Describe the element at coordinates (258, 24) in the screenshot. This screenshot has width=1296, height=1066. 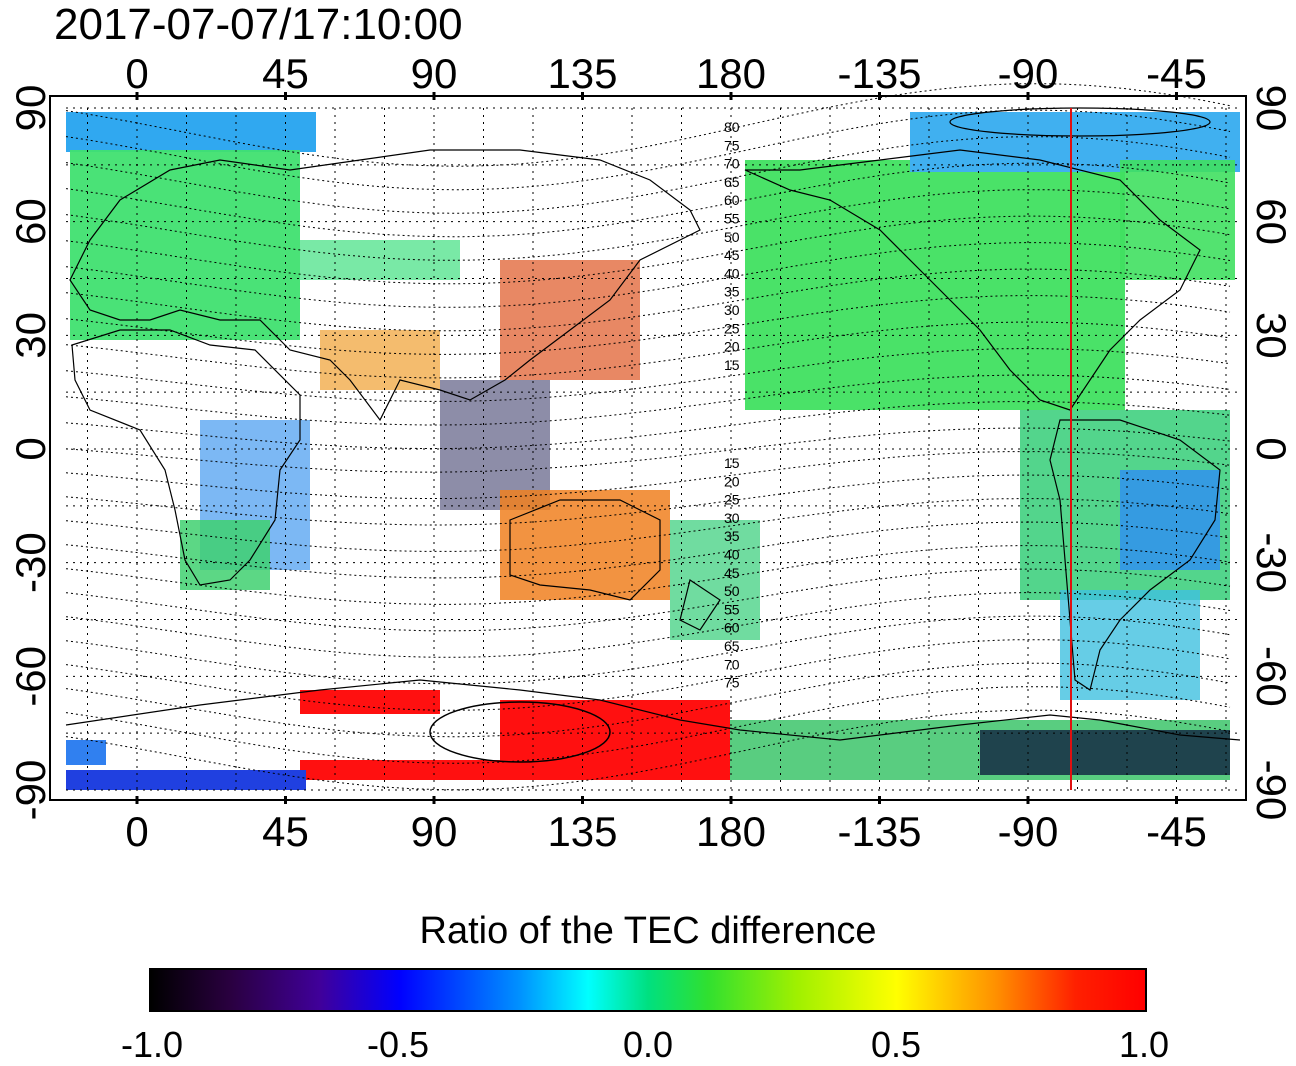
I see `timestamp: 2017-07-07/17:10:00` at that location.